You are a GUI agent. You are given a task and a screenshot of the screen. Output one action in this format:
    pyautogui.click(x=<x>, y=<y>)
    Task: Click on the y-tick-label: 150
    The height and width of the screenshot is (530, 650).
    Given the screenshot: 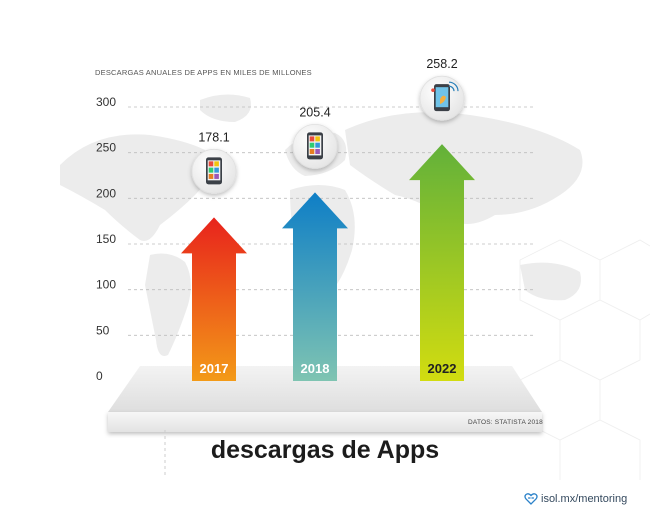 What is the action you would take?
    pyautogui.click(x=106, y=239)
    